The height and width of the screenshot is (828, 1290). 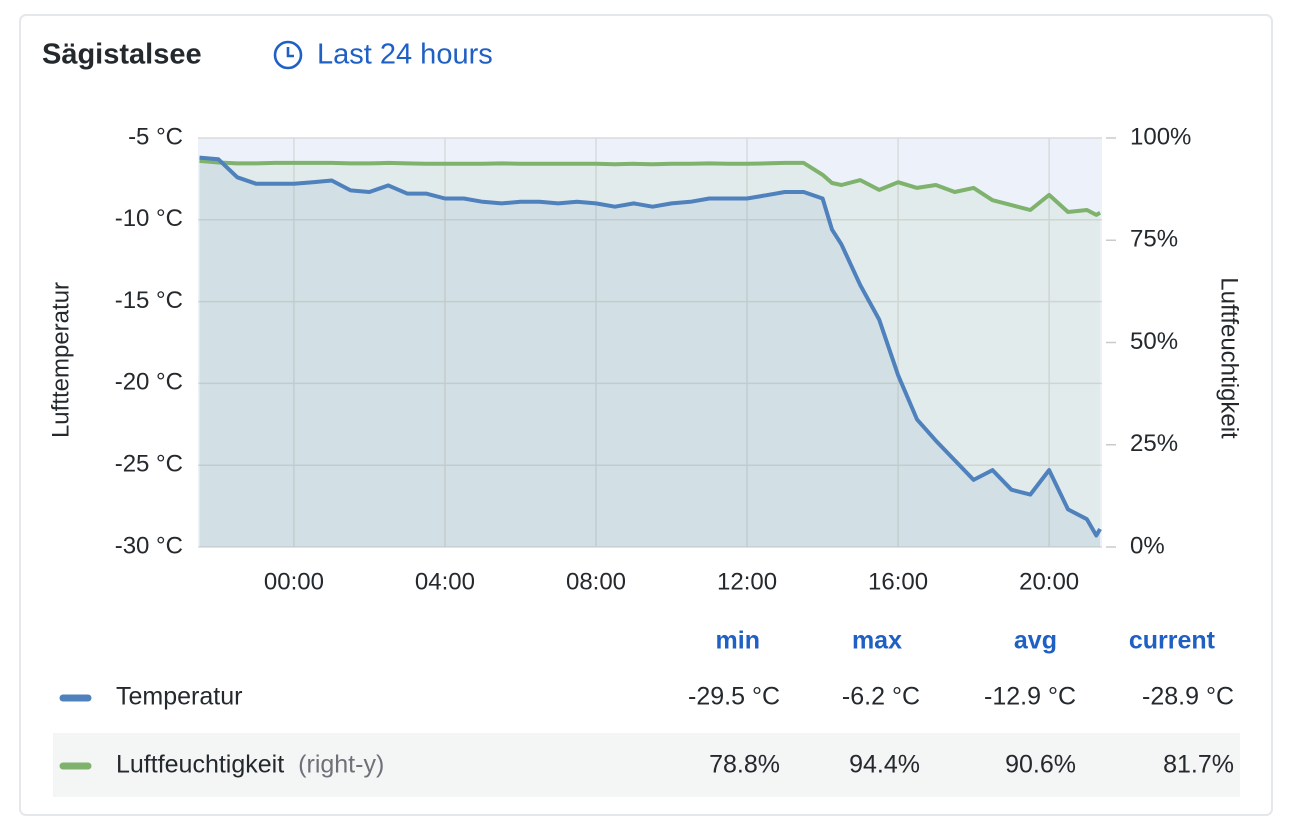 What do you see at coordinates (1154, 341) in the screenshot?
I see `y2-tick-label: 50%` at bounding box center [1154, 341].